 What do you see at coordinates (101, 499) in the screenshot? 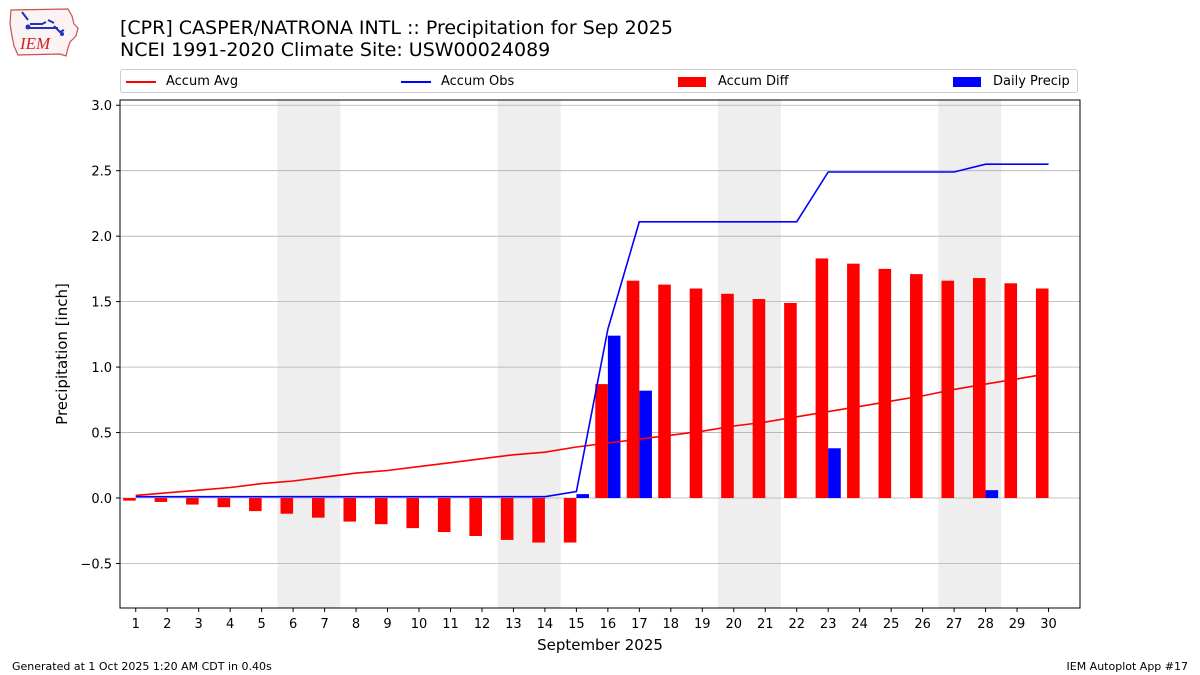
I see `y-tick-label: 0.0` at bounding box center [101, 499].